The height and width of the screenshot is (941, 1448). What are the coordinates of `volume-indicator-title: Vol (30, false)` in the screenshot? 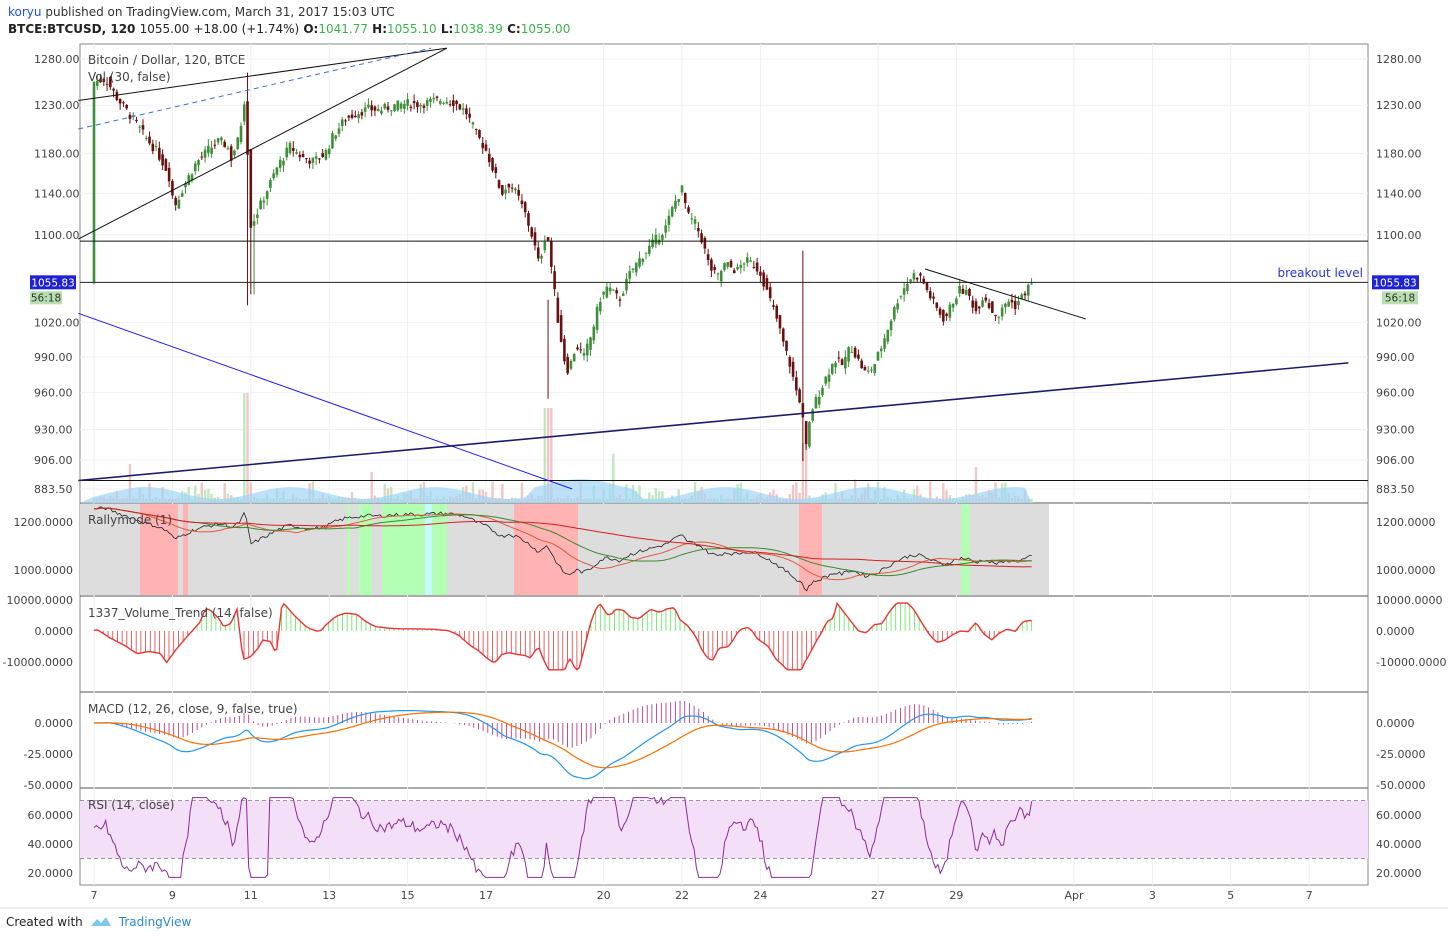 It's located at (129, 77).